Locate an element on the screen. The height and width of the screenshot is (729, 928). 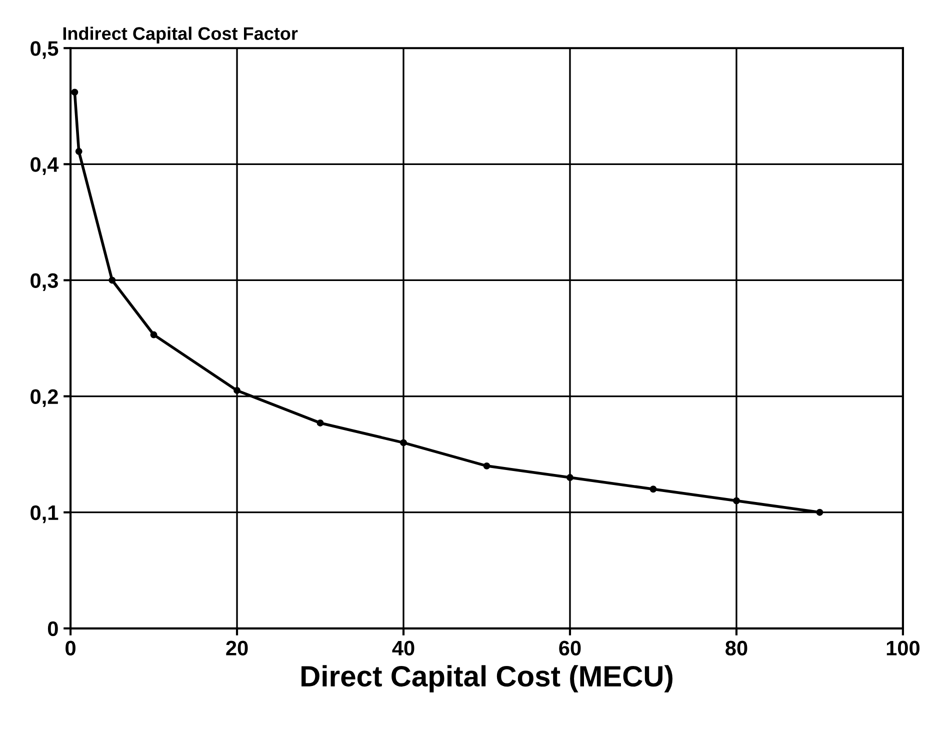
y-tick-label: 0,1 is located at coordinates (44, 514).